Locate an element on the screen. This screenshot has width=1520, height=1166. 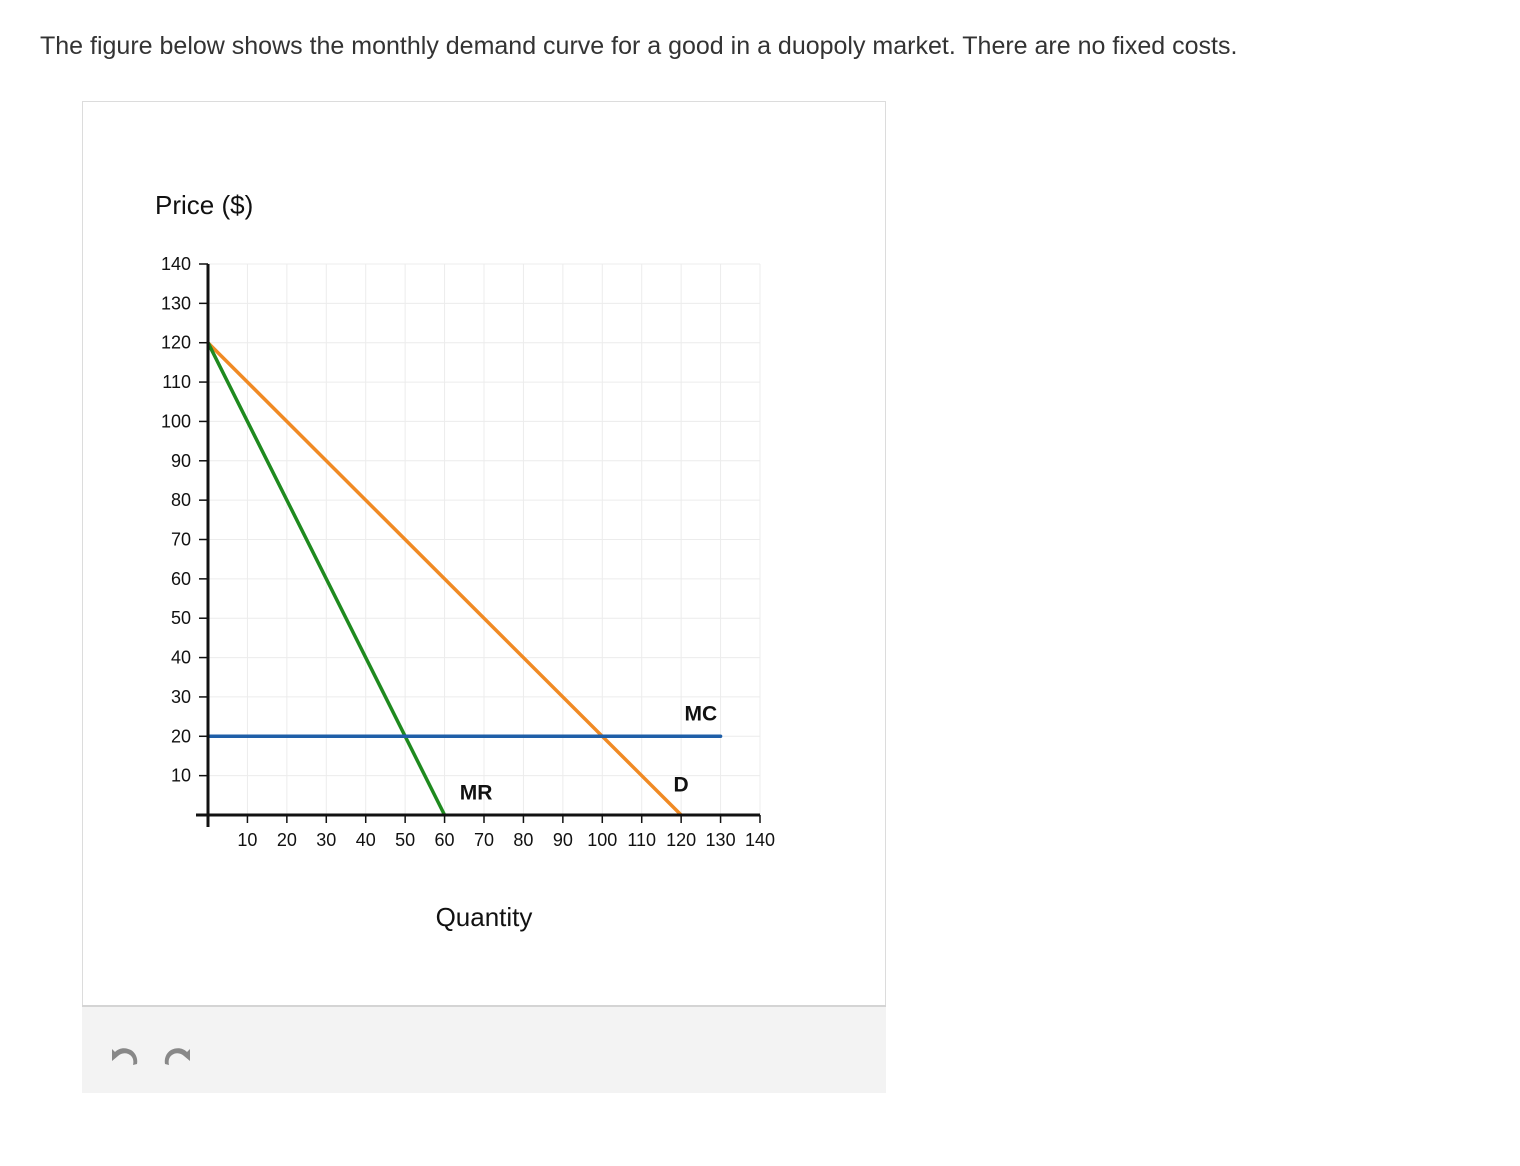
y-tick-label-120: 120 is located at coordinates (176, 343).